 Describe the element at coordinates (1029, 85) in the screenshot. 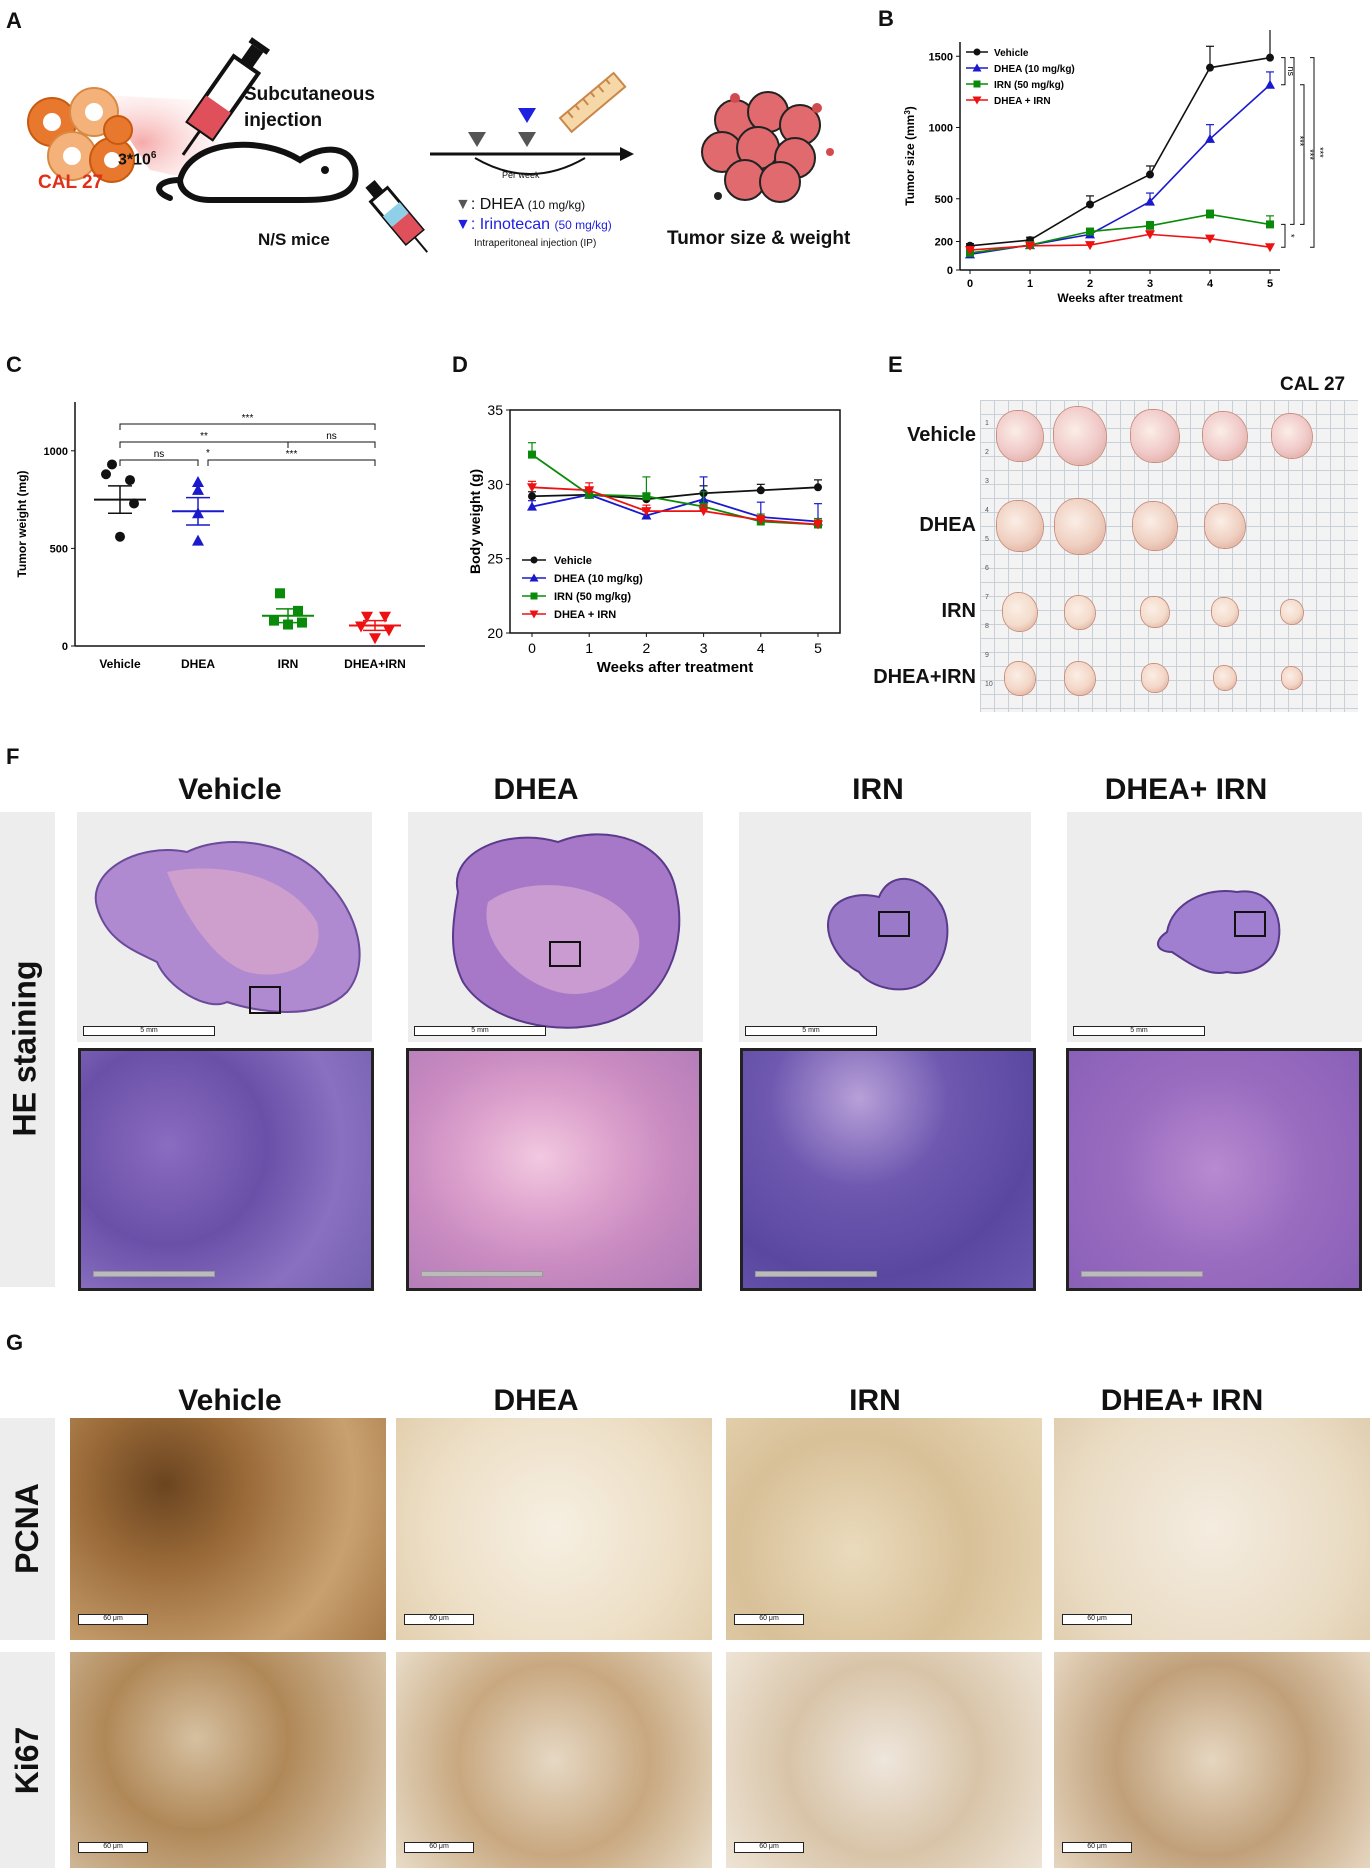

I see `legend-label: IRN (50 mg/kg)` at that location.